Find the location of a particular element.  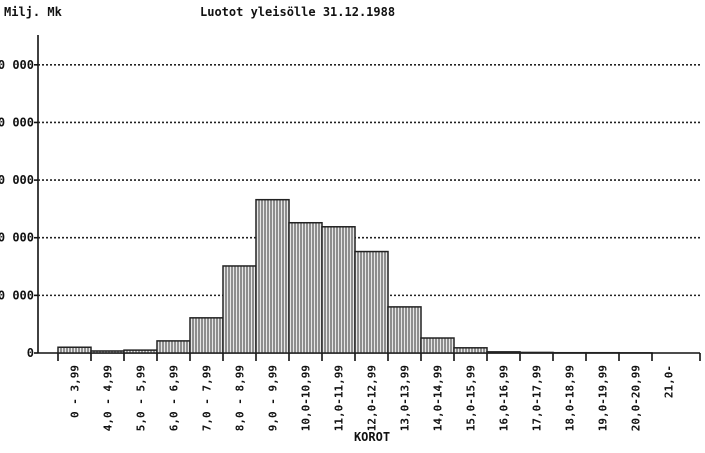

x-tick-label: 17,0-17,99 is located at coordinates (537, 398).